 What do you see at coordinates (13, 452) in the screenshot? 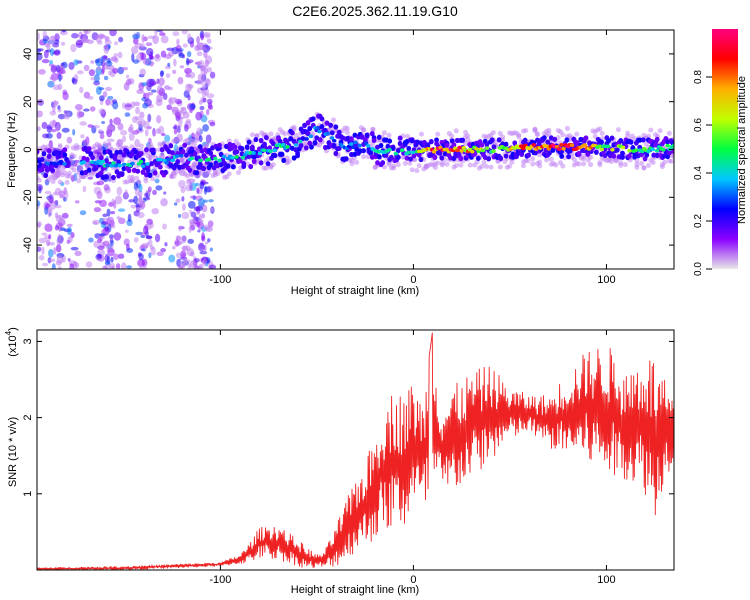
I see `snr-y-axis-label: SNR (10 * v/v)` at bounding box center [13, 452].